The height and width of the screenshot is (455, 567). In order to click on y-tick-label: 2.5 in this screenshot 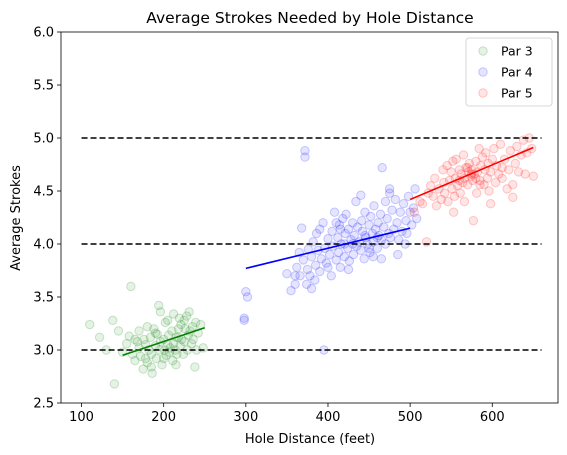, I will do `click(43, 404)`.